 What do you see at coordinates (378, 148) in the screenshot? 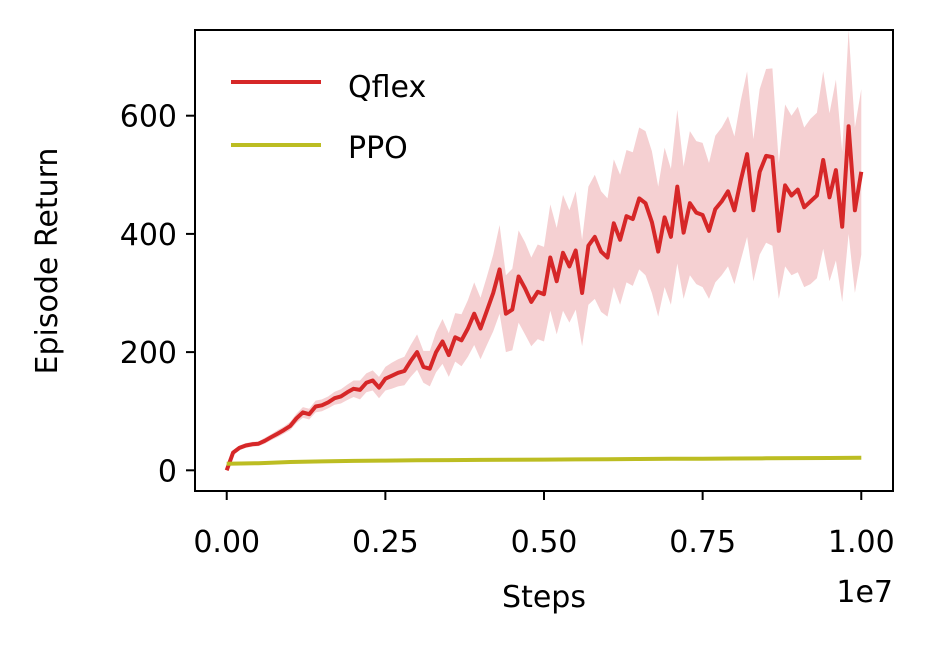
I see `legend-label-ppo: PPO` at bounding box center [378, 148].